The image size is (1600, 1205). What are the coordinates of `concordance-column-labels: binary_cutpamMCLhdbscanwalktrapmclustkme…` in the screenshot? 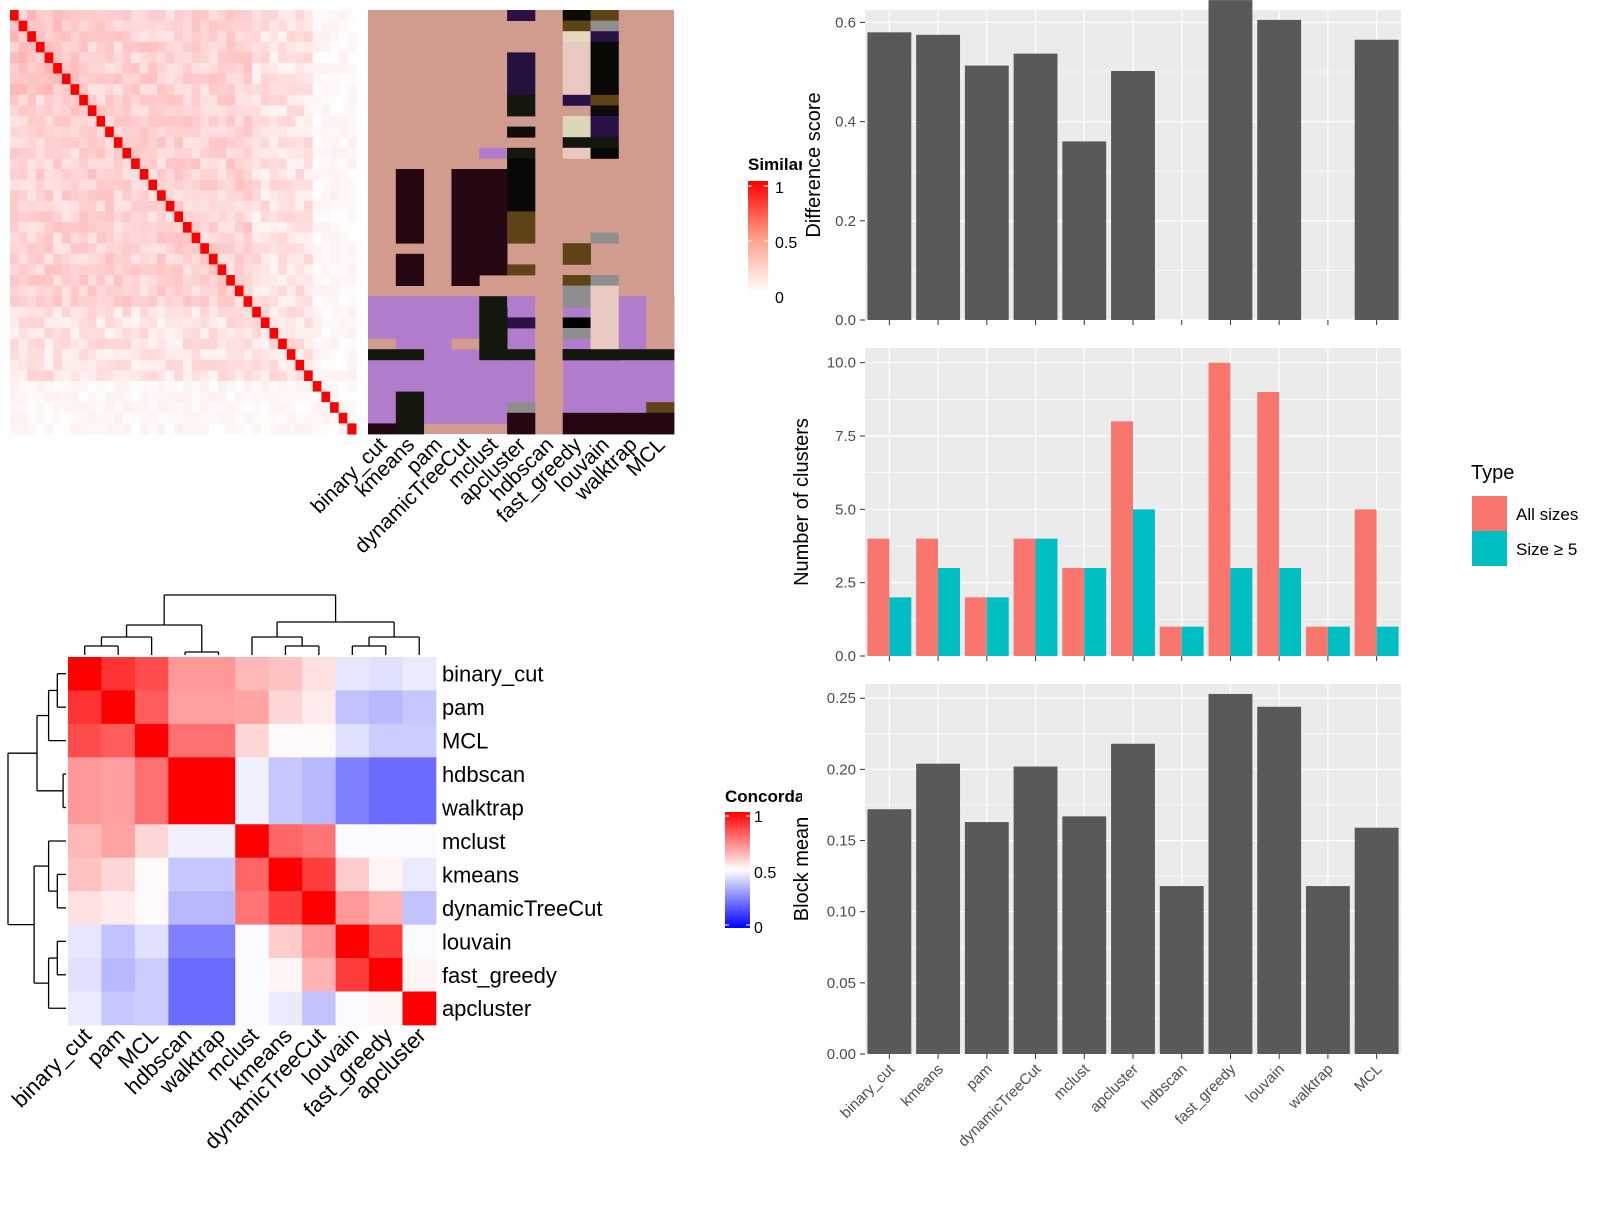 It's located at (219, 1088).